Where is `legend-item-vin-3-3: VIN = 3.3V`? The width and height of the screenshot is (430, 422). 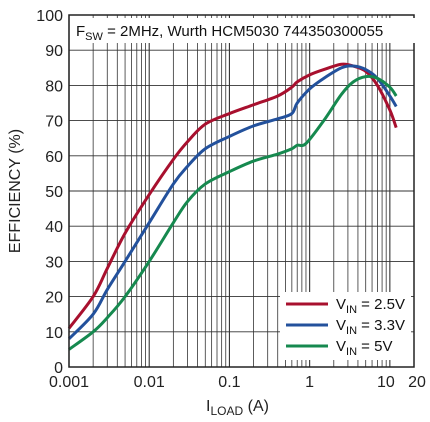 legend-item-vin-3-3: VIN = 3.3V is located at coordinates (345, 327).